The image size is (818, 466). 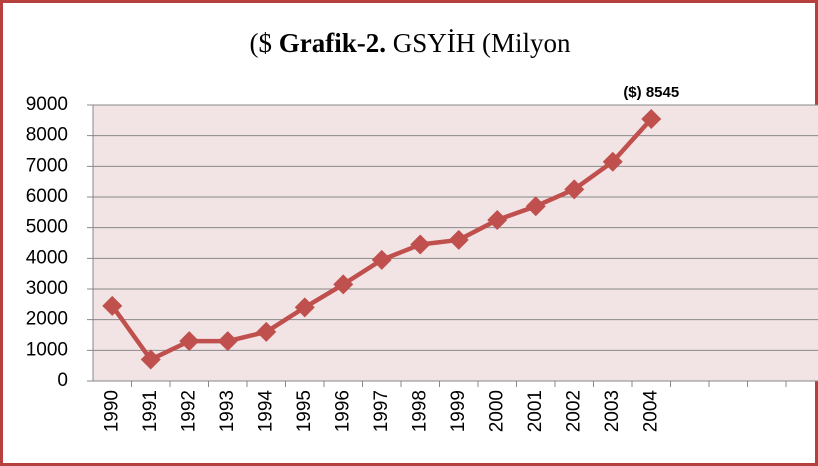 I want to click on y-tick-label: 6000, so click(x=47, y=196).